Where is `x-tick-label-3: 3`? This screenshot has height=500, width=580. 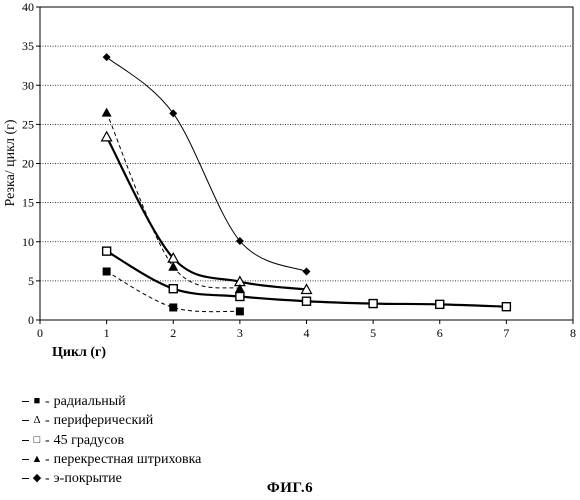 x-tick-label-3: 3 is located at coordinates (240, 333).